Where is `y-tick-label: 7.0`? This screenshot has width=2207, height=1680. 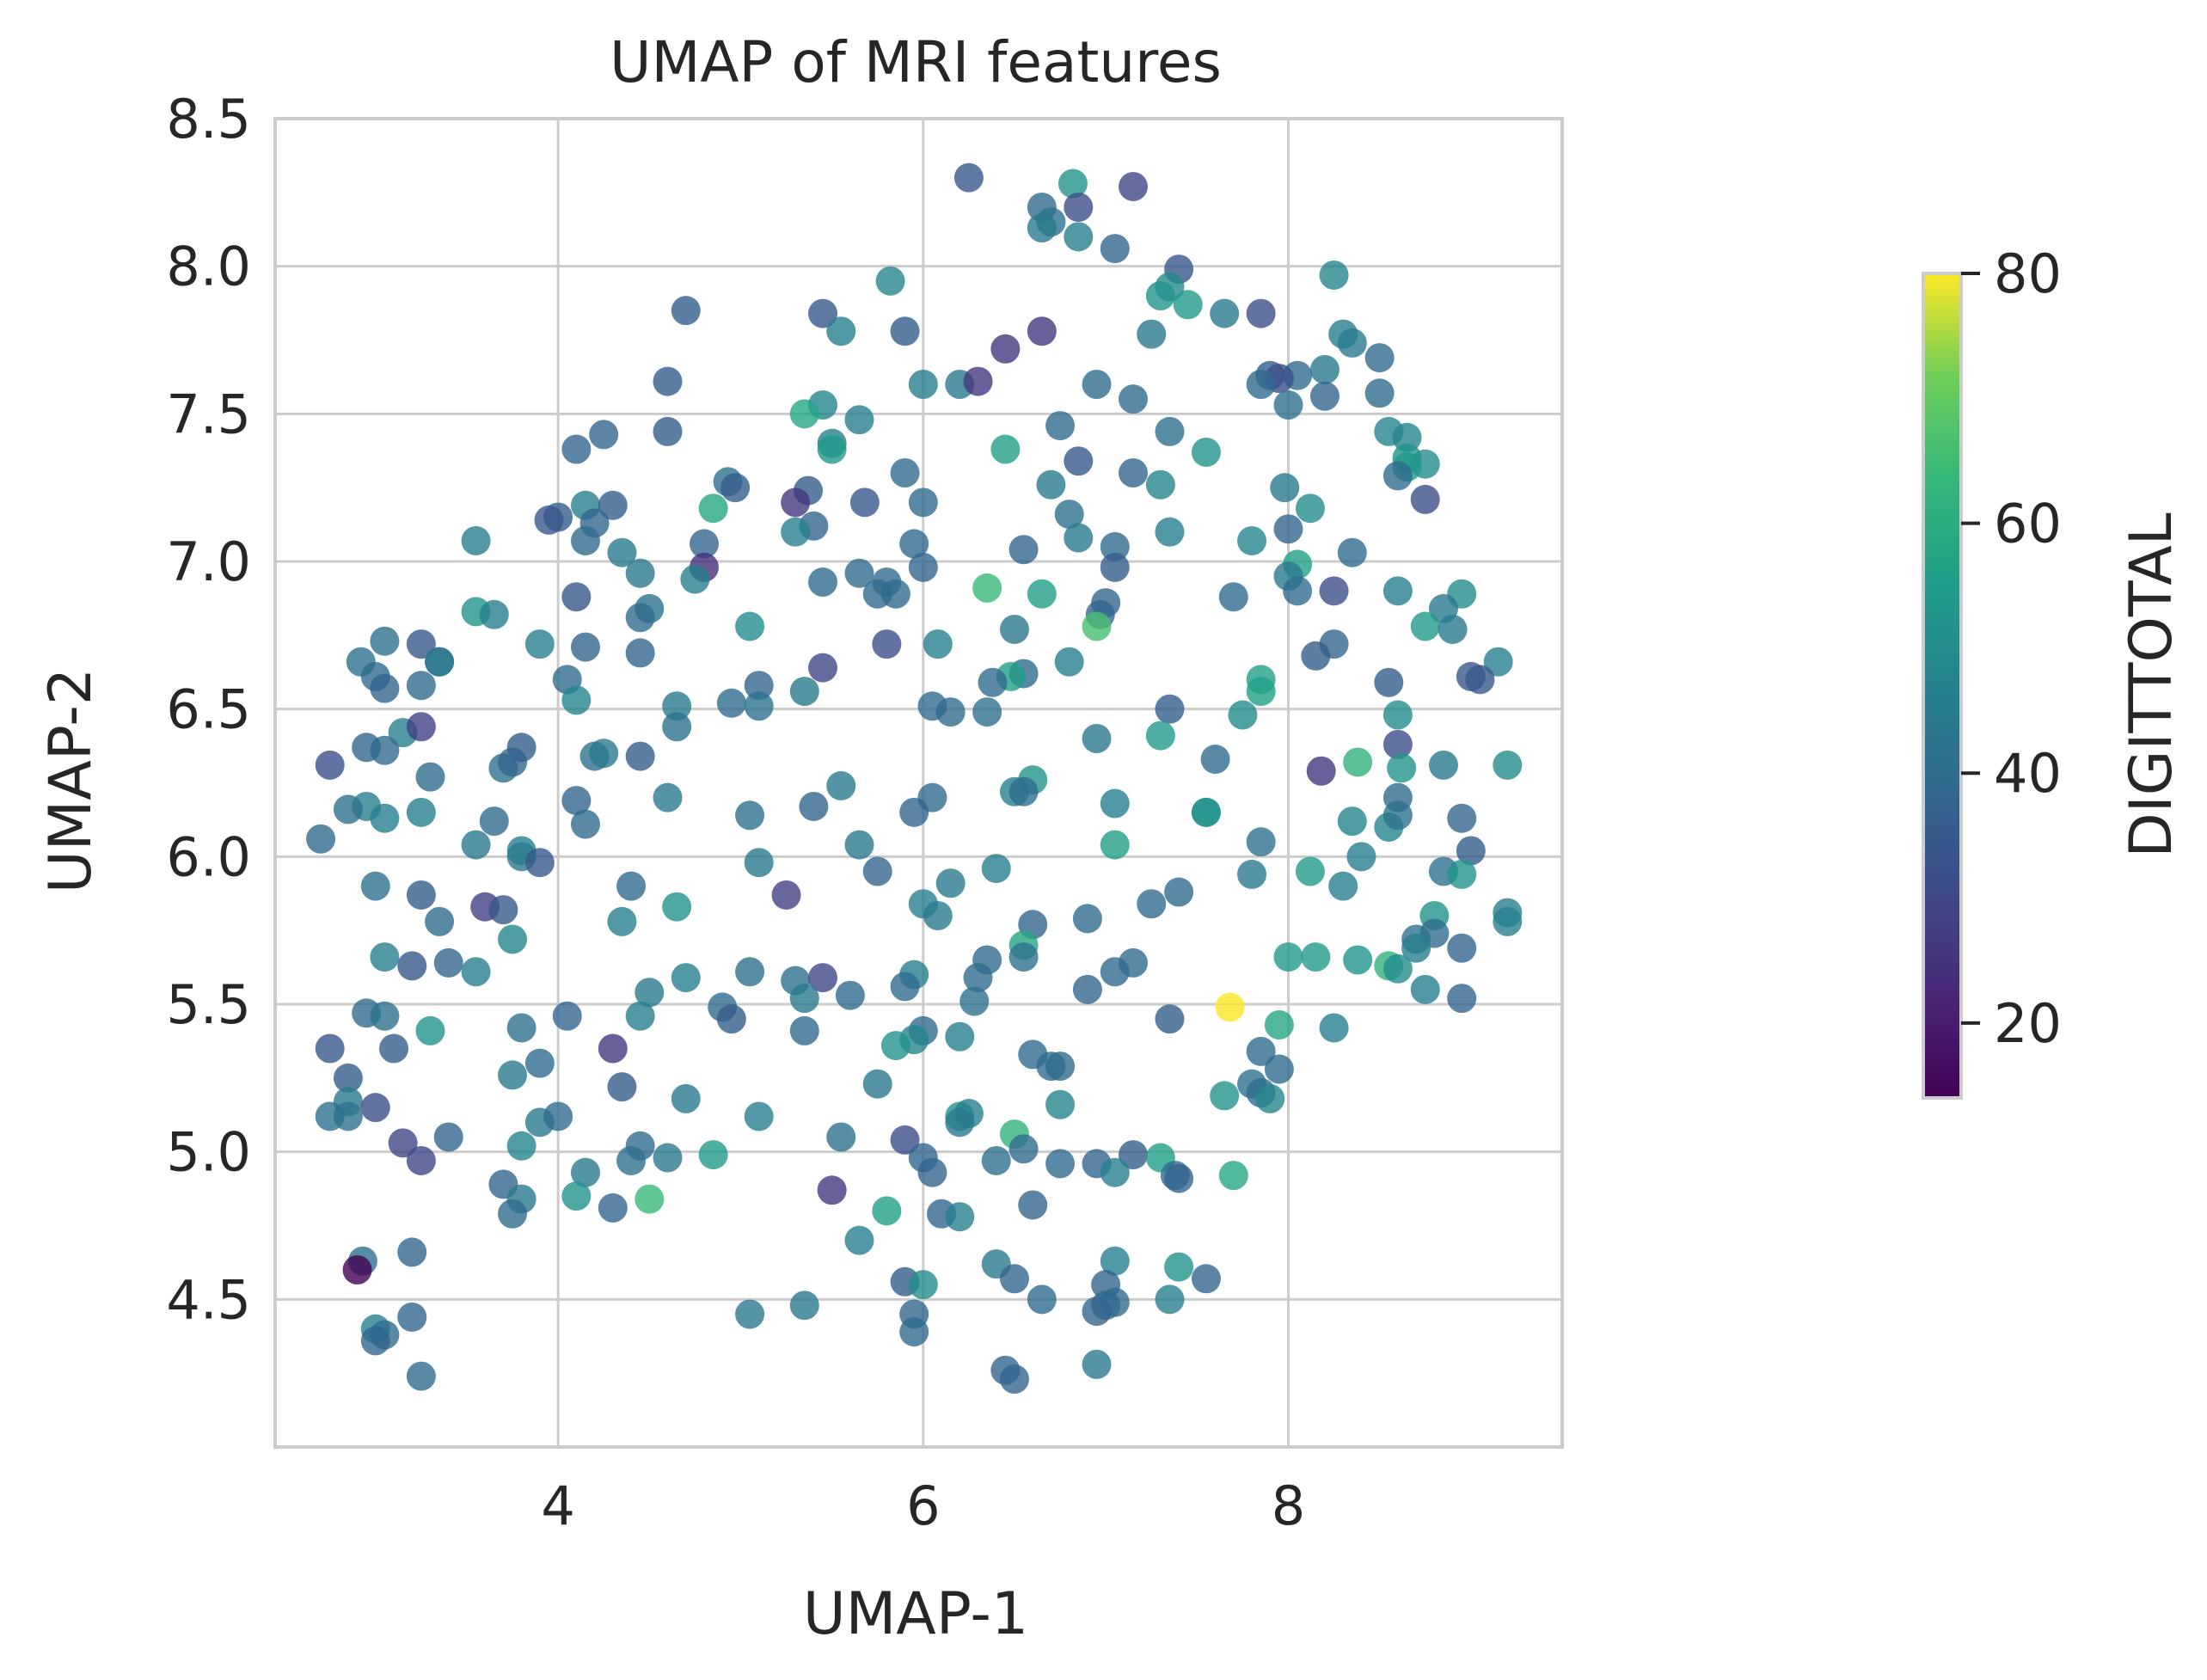 y-tick-label: 7.0 is located at coordinates (208, 561).